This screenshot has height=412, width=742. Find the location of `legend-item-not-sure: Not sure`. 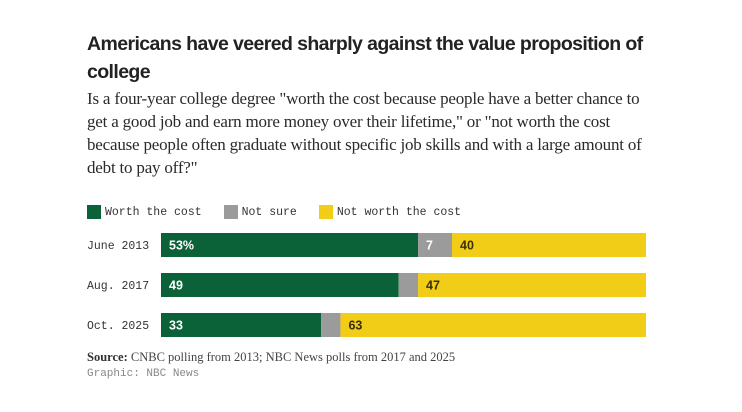

legend-item-not-sure: Not sure is located at coordinates (260, 212).